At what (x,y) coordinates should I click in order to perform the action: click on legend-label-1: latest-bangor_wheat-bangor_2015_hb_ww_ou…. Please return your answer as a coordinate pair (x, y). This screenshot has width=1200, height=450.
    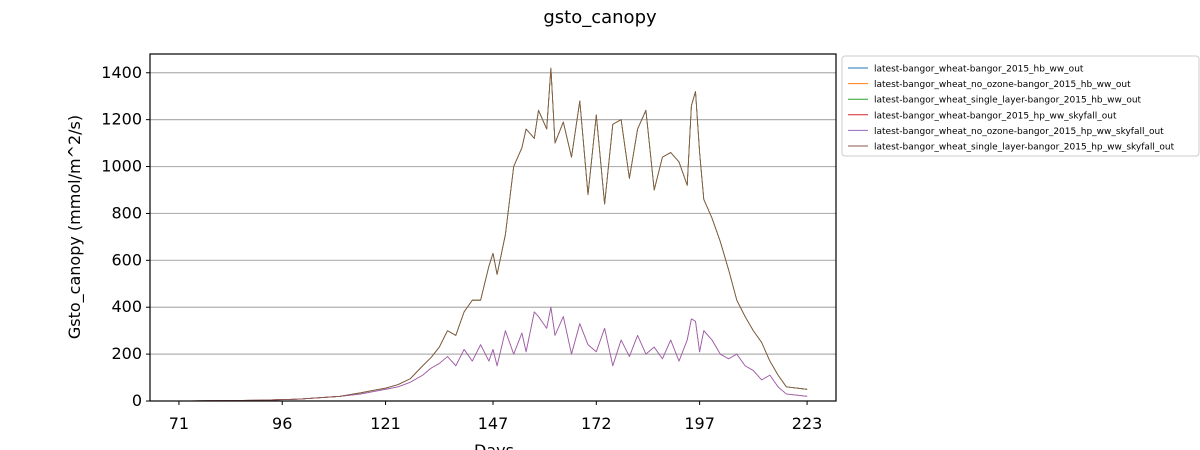
    Looking at the image, I should click on (979, 70).